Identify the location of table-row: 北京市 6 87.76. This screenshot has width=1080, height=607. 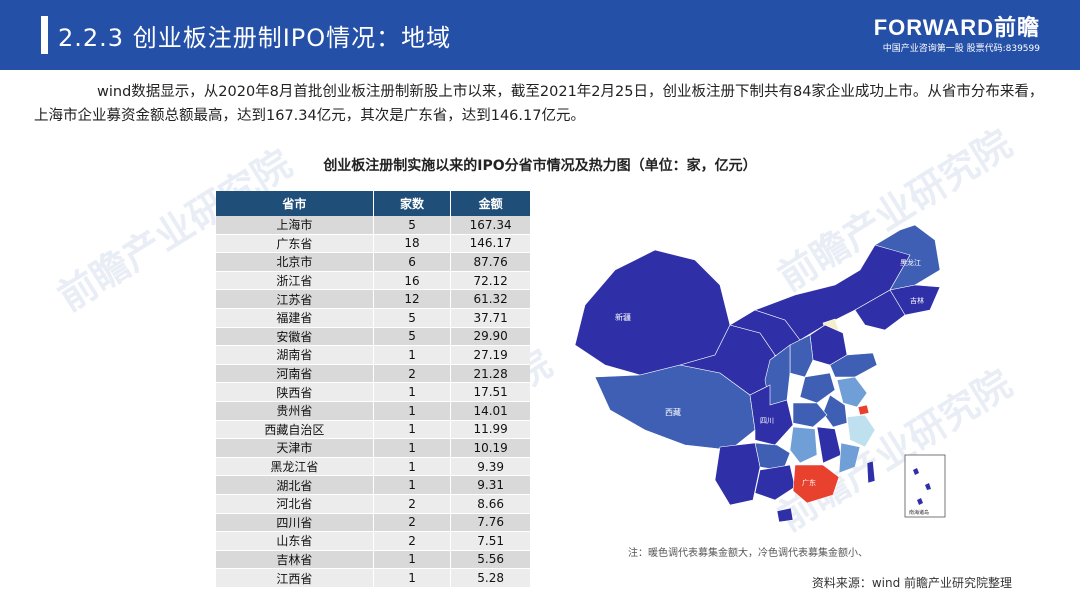
(373, 262).